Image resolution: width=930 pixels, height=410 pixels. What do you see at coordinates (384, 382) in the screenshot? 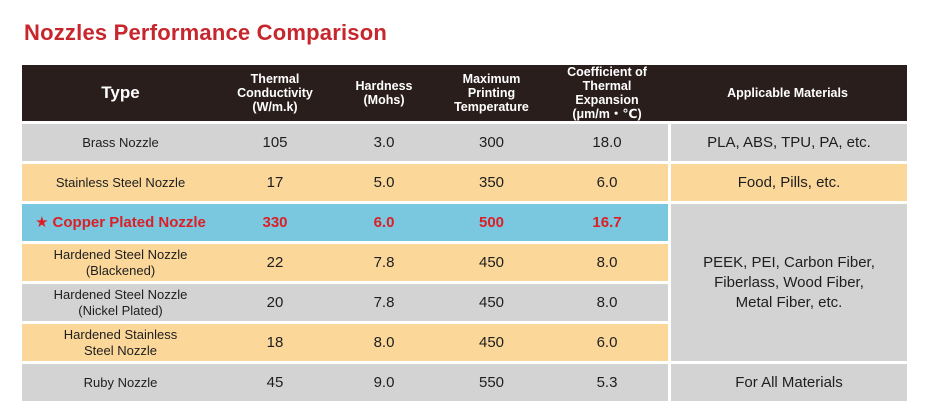
I see `row-hardness: 9.0` at bounding box center [384, 382].